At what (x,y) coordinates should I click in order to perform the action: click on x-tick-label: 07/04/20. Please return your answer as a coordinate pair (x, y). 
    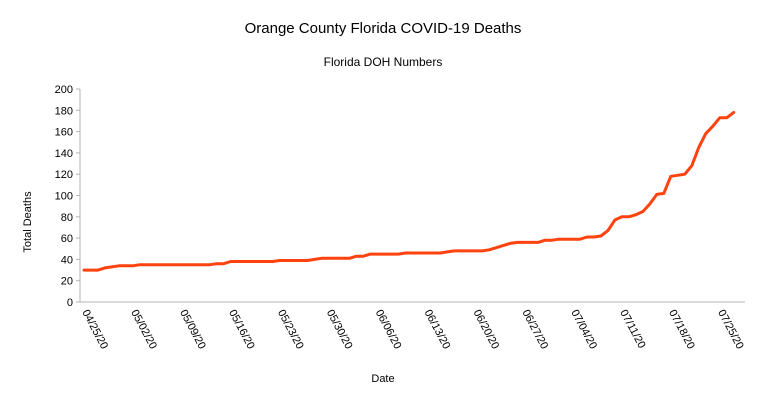
    Looking at the image, I should click on (583, 329).